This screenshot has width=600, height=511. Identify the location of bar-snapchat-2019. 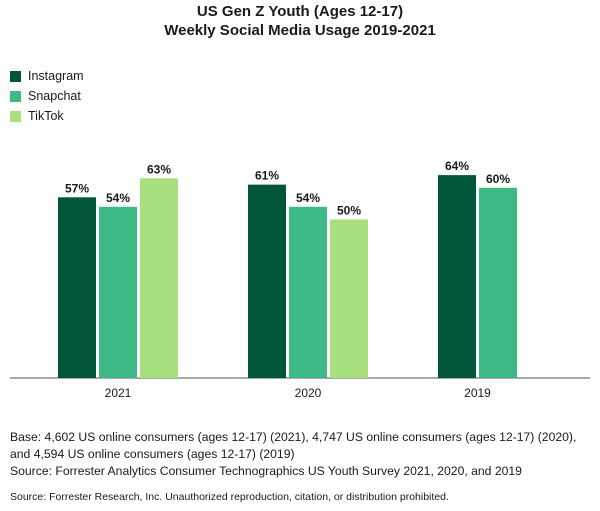
(498, 282).